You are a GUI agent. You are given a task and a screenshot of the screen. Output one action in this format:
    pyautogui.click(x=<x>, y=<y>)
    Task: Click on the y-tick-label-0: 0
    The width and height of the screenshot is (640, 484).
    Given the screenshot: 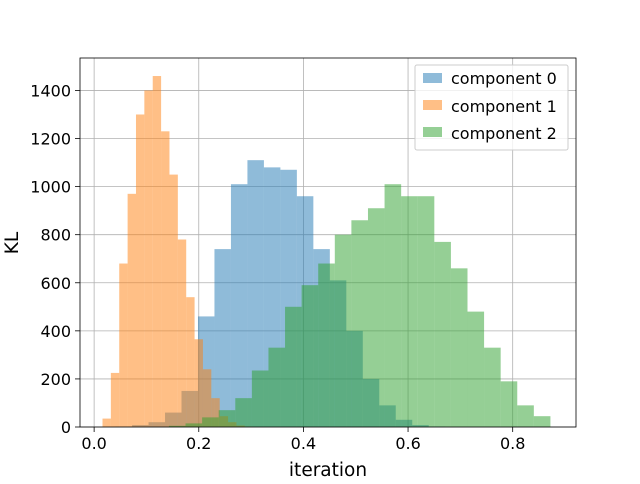 What is the action you would take?
    pyautogui.click(x=66, y=427)
    